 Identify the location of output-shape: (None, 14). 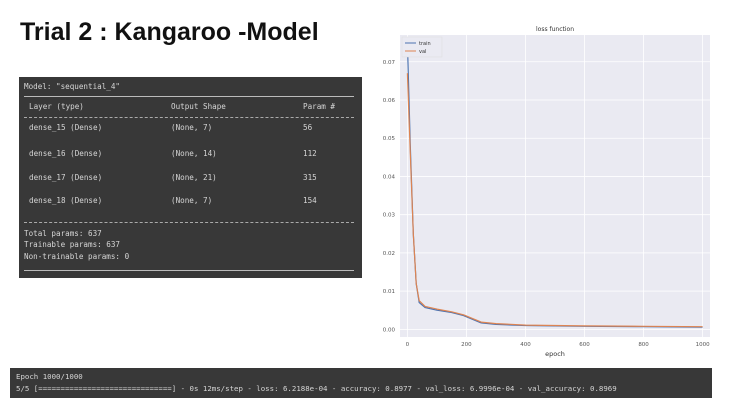
(194, 153).